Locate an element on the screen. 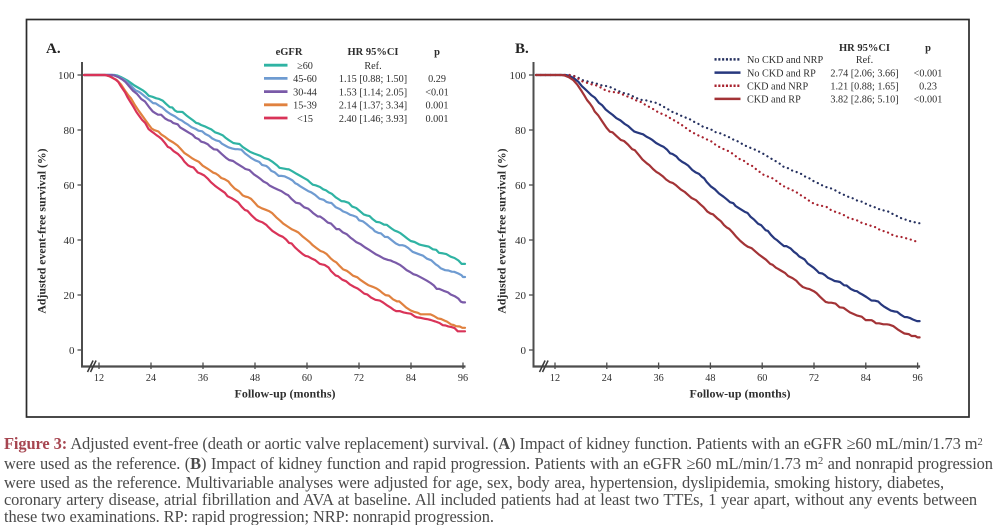 The height and width of the screenshot is (525, 1000). svg-text: eGFR is located at coordinates (289, 52).